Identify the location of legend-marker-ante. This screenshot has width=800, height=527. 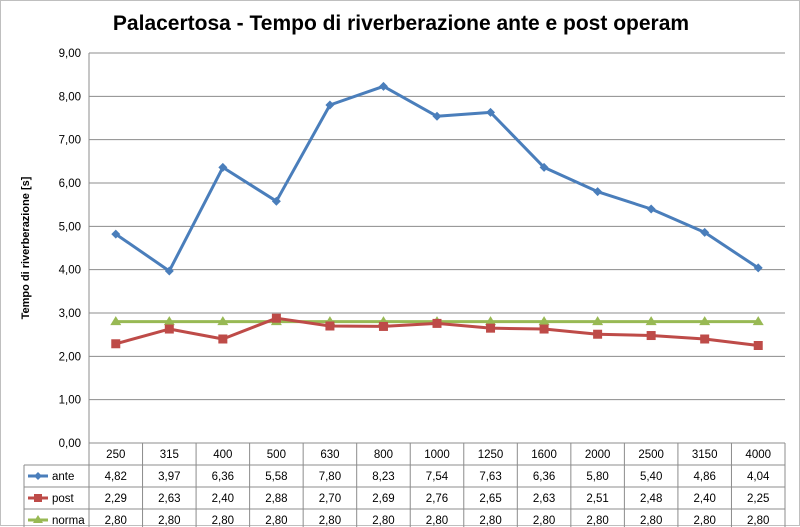
(38, 476).